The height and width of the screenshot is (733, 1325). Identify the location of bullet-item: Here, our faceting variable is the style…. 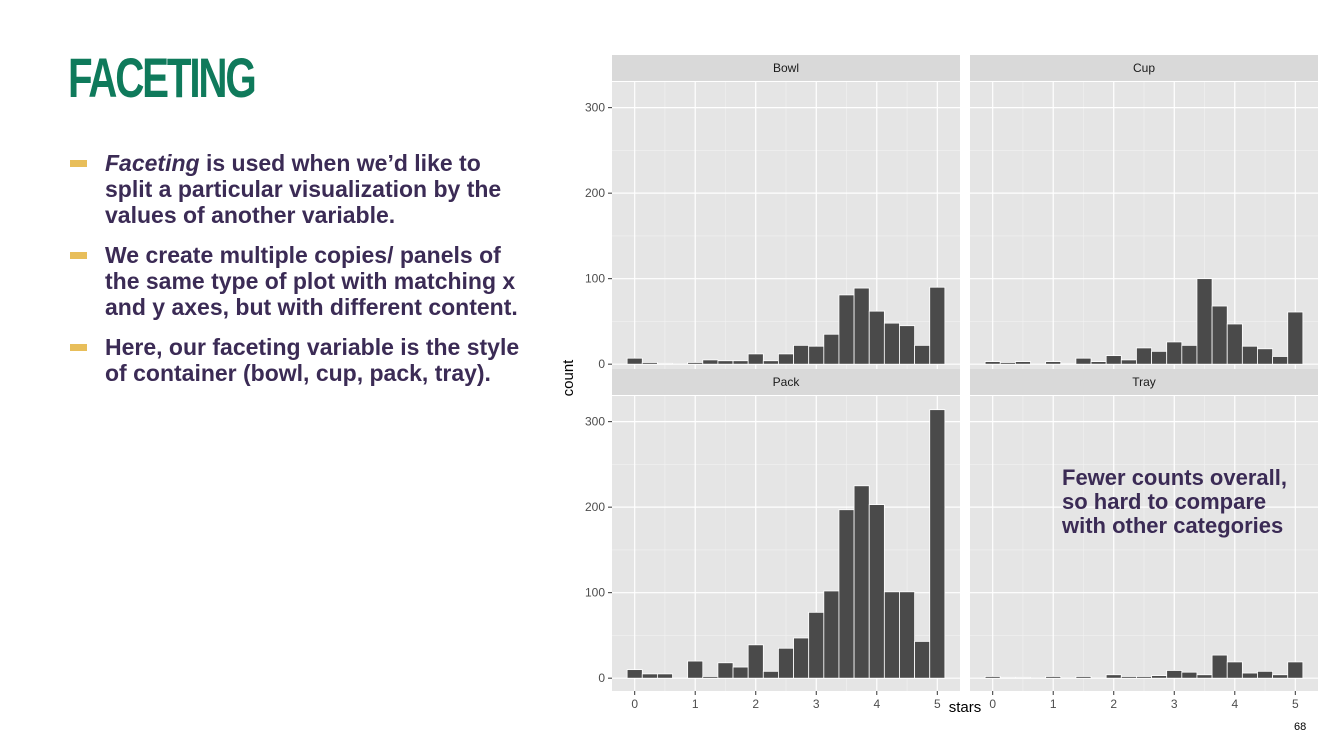
(300, 360).